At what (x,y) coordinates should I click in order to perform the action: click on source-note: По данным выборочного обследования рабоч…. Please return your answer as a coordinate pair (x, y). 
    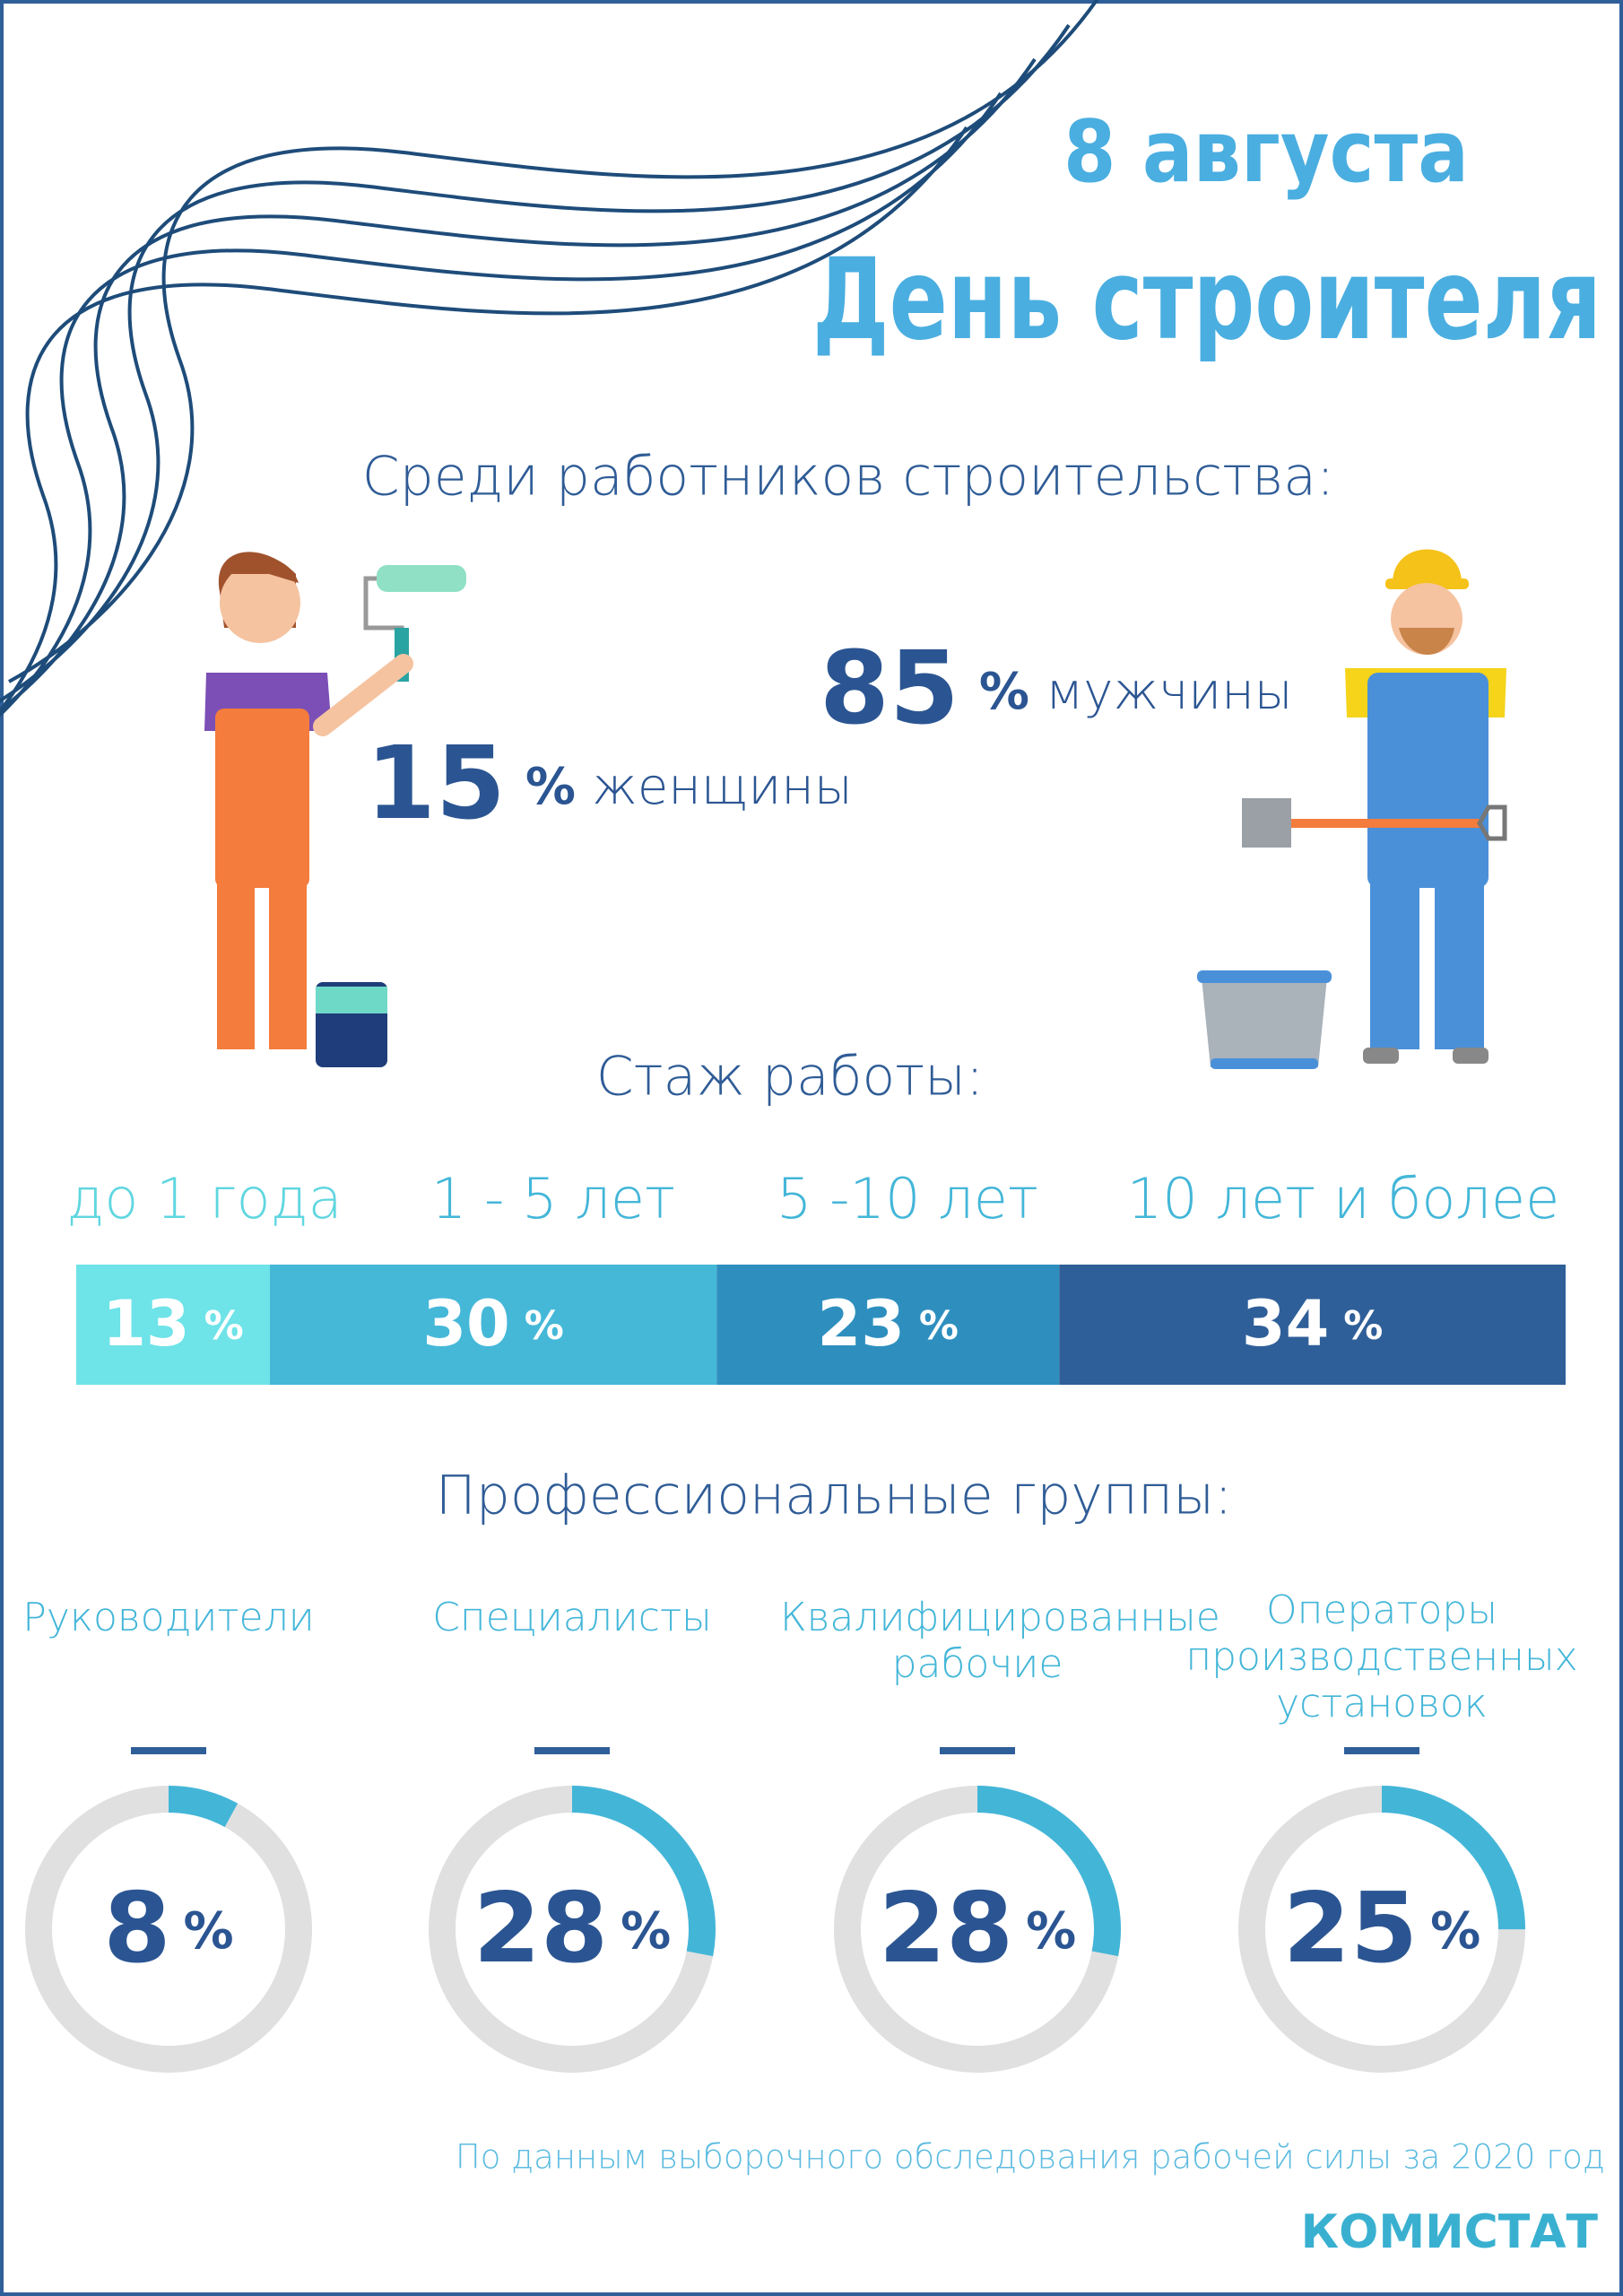
    Looking at the image, I should click on (1030, 2157).